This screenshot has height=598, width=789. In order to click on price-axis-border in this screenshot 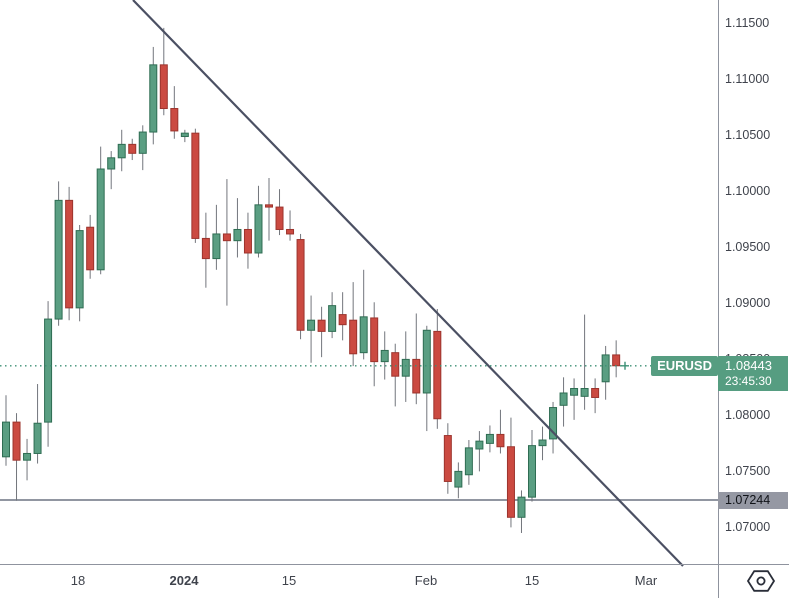, I will do `click(718, 299)`.